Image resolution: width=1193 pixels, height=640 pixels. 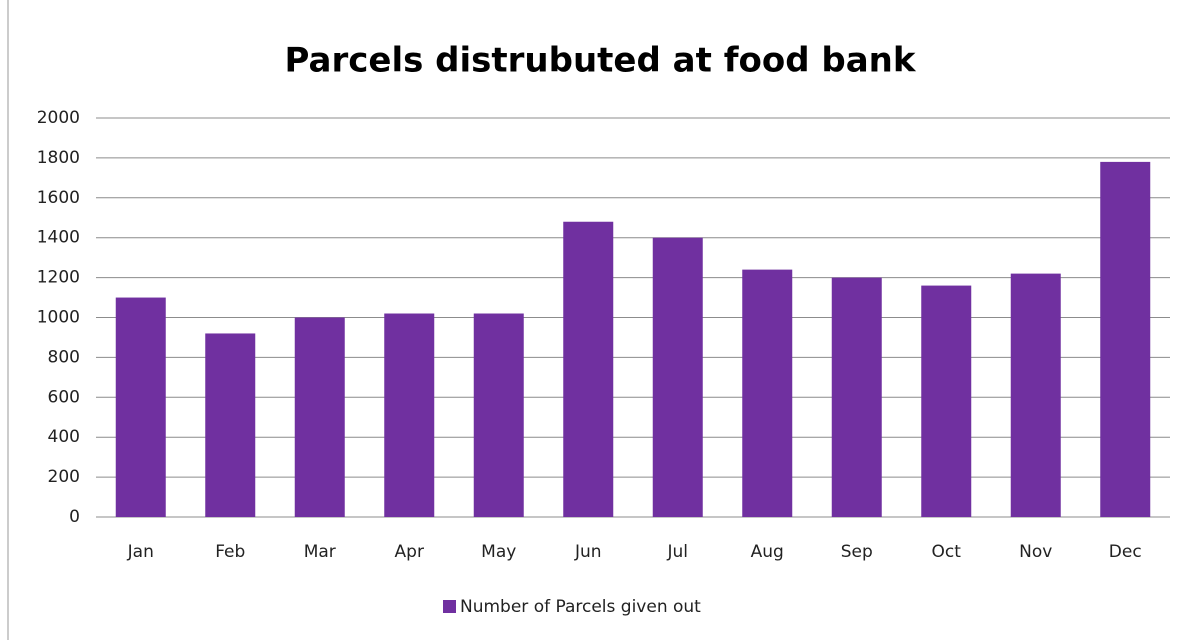 What do you see at coordinates (857, 552) in the screenshot?
I see `x-tick-label: Sep` at bounding box center [857, 552].